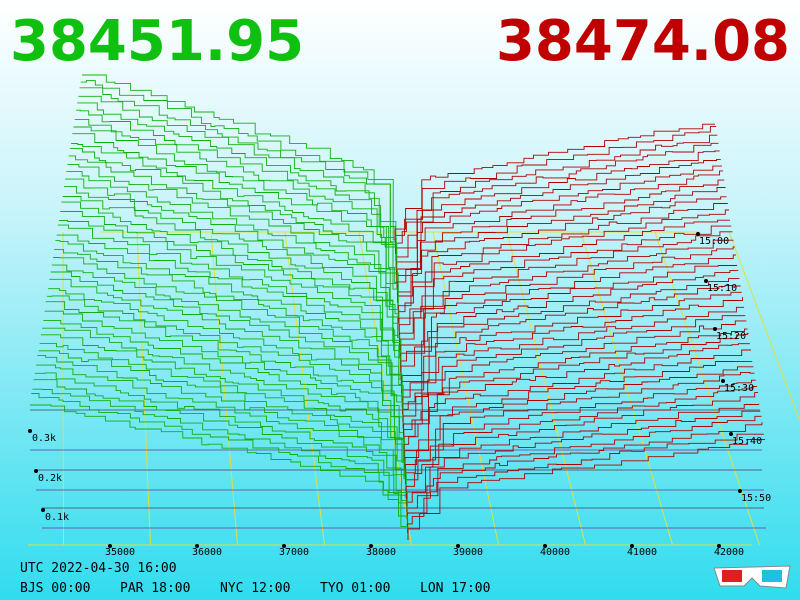 The width and height of the screenshot is (800, 600). I want to click on bid-price: 38451.95, so click(157, 41).